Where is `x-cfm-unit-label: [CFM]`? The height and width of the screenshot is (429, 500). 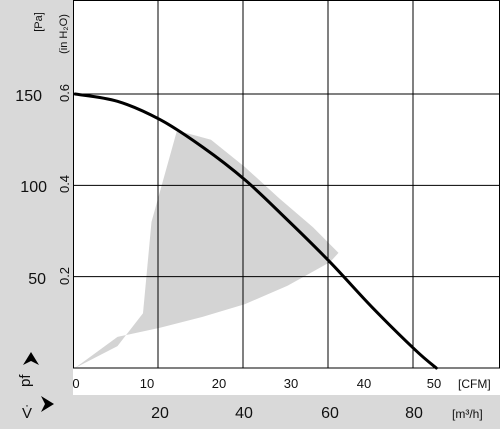
x-cfm-unit-label: [CFM] is located at coordinates (474, 384).